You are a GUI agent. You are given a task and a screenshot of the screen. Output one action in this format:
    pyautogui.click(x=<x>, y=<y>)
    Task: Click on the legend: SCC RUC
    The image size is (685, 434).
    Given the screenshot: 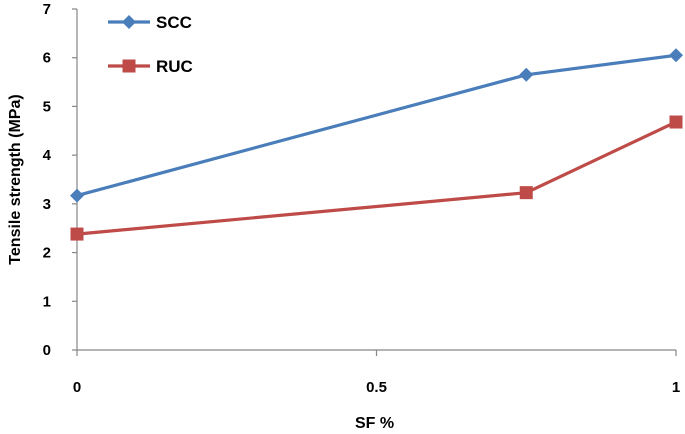 What is the action you would take?
    pyautogui.click(x=150, y=44)
    